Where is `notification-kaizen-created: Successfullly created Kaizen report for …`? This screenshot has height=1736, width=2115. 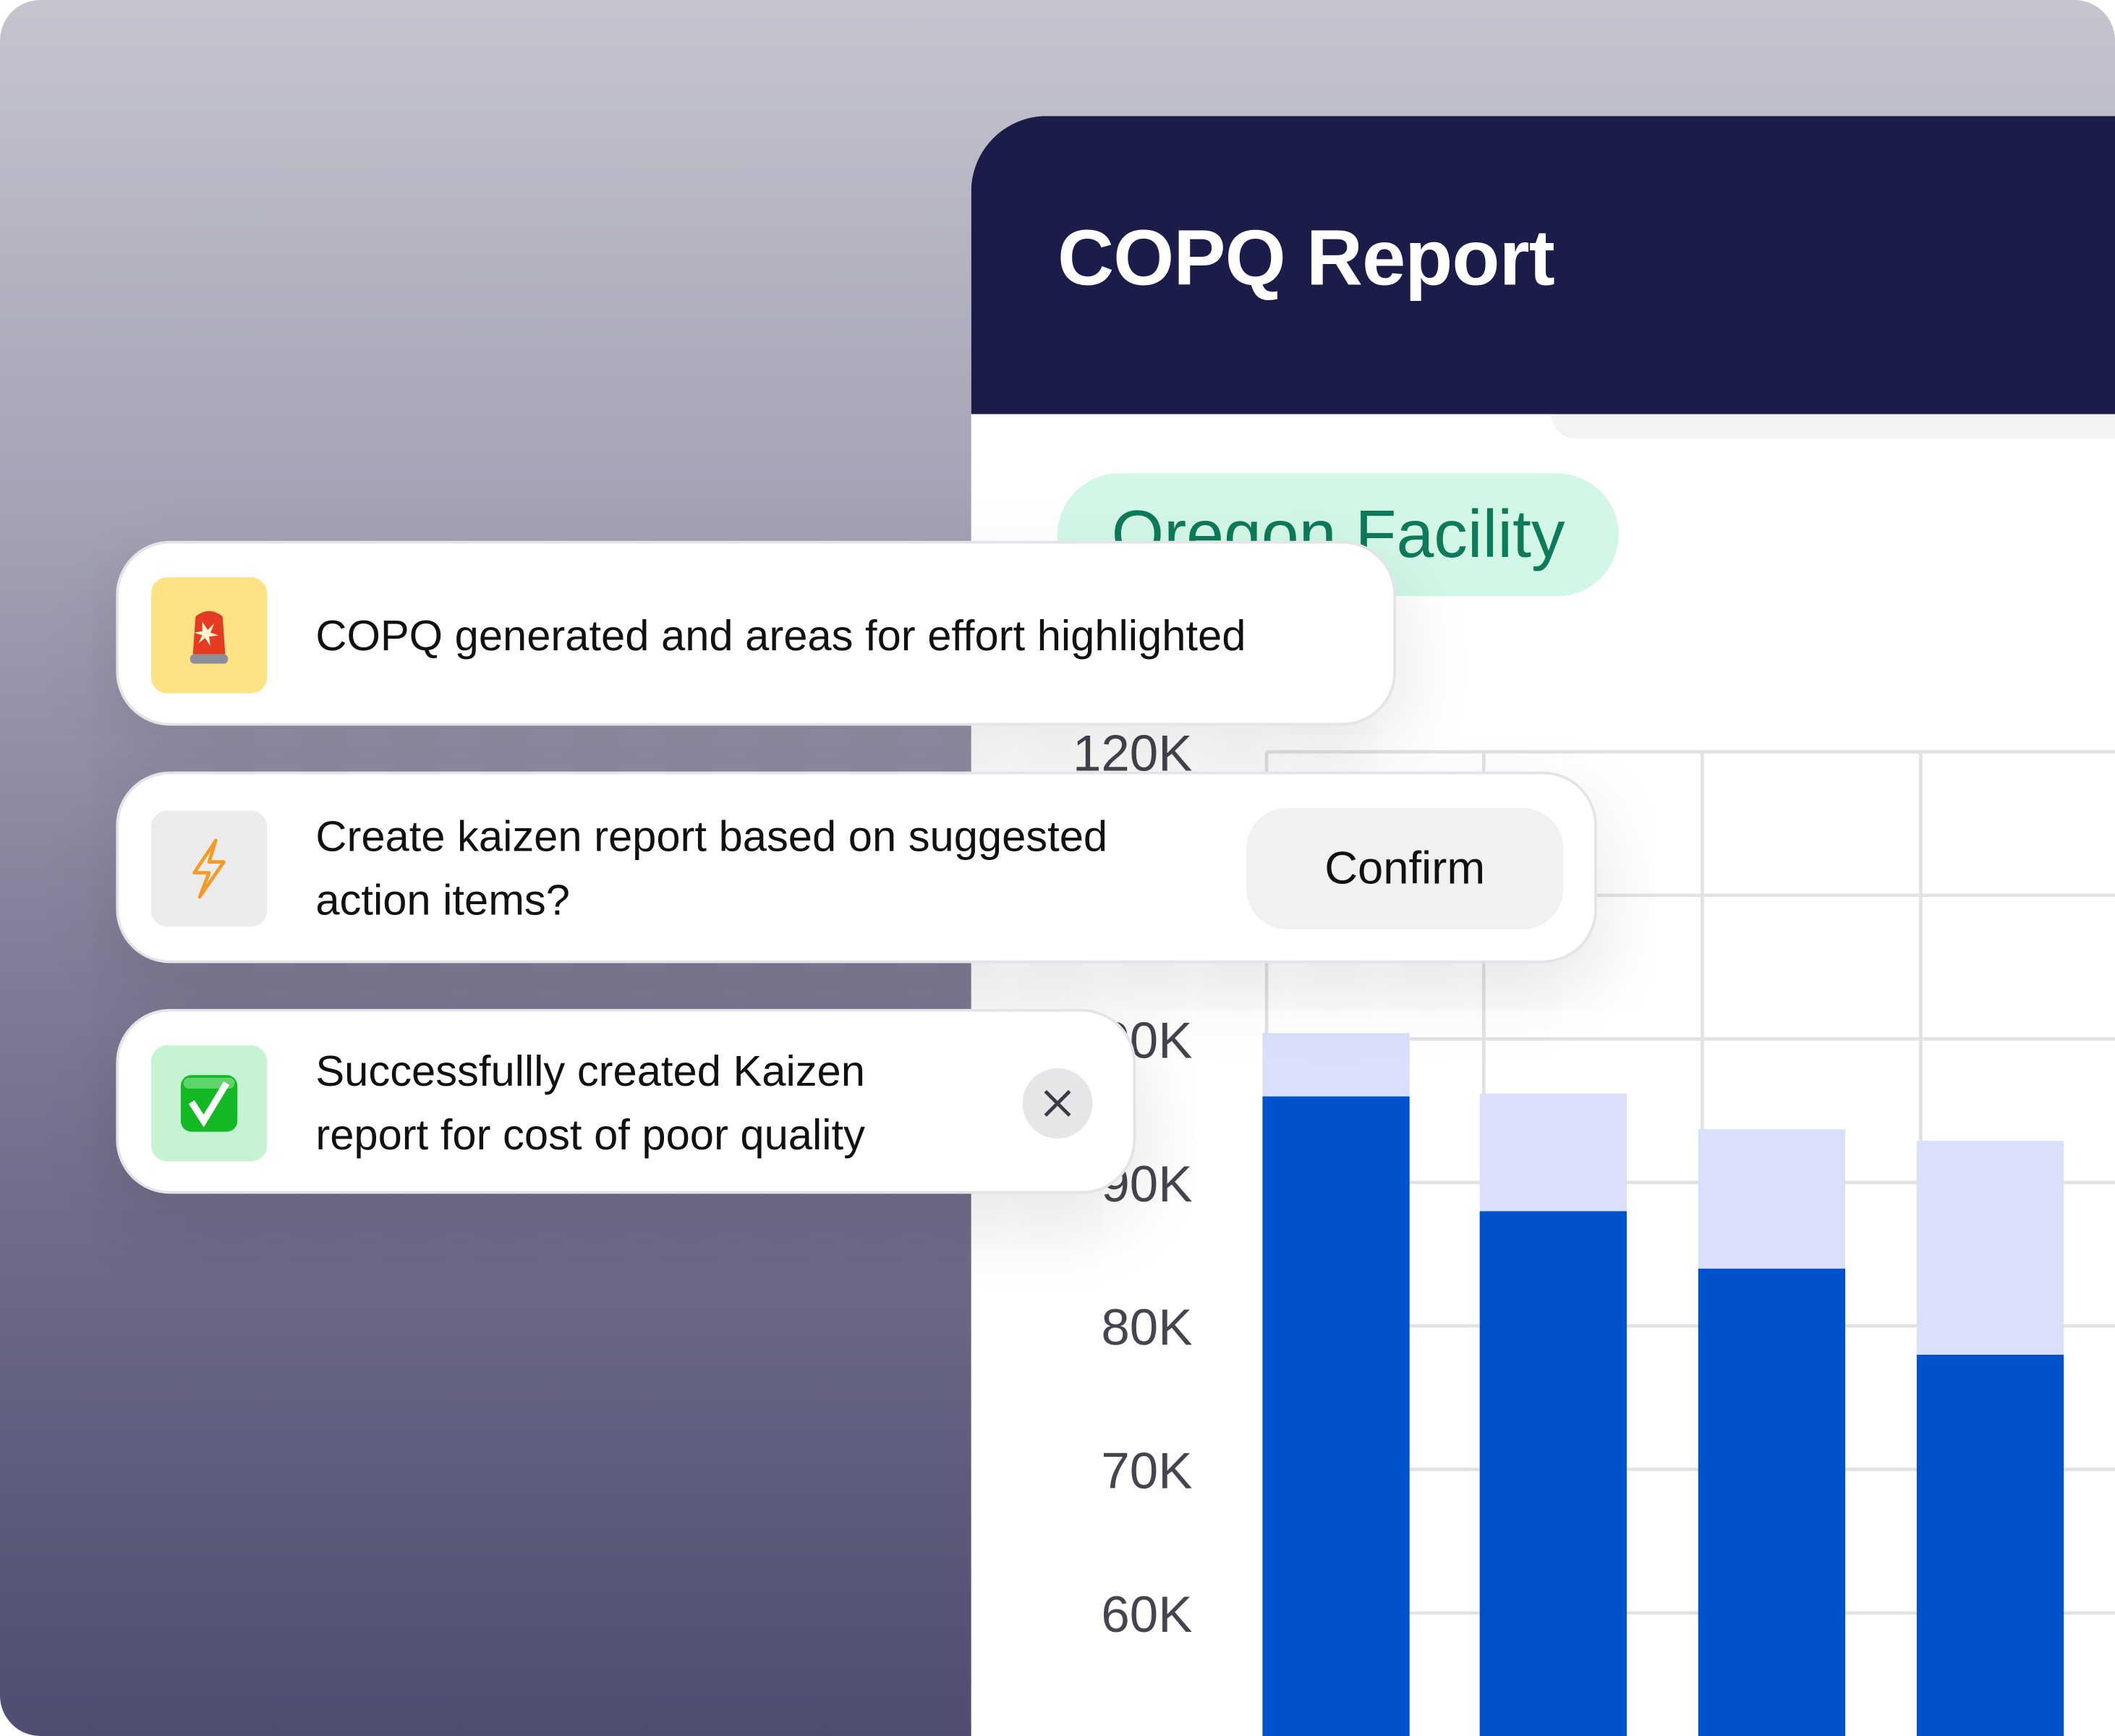 notification-kaizen-created: Successfullly created Kaizen report for … is located at coordinates (626, 1101).